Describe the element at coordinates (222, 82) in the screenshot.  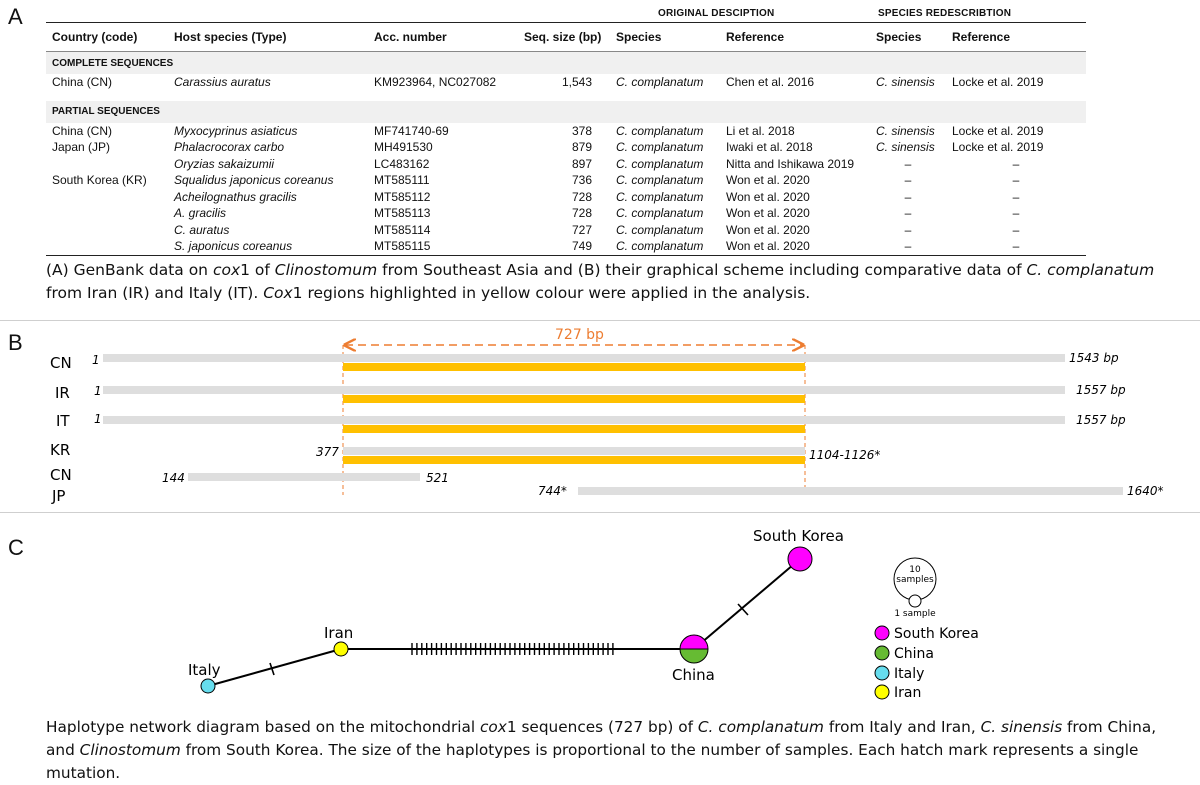
I see `cell-host: Carassius auratus` at that location.